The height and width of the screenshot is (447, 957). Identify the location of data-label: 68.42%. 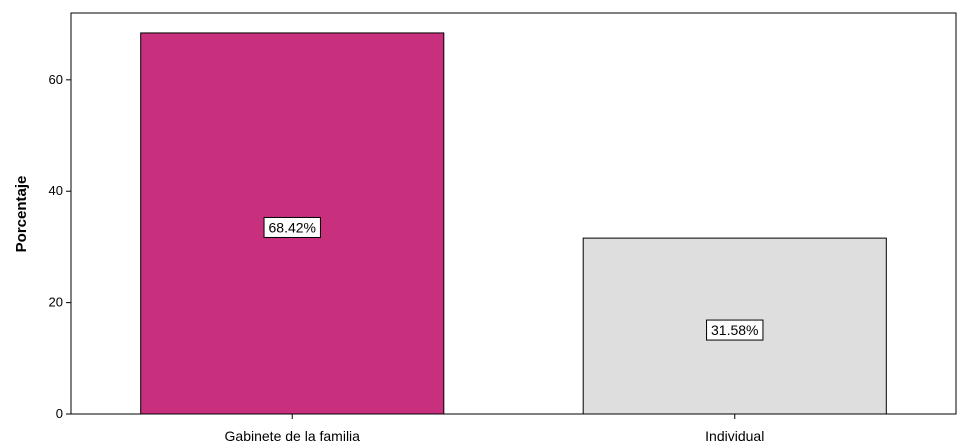
(292, 227).